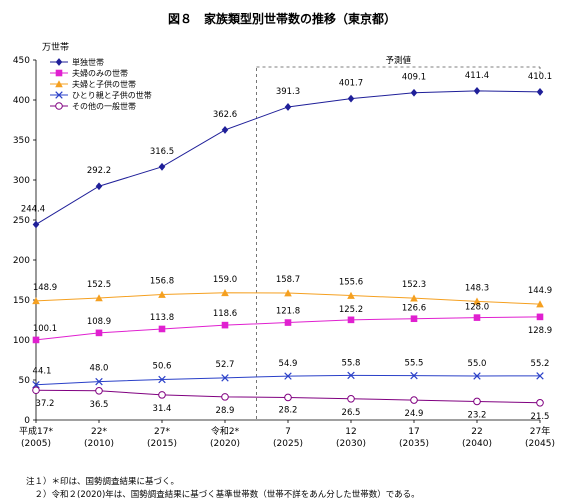  I want to click on legend-label: 夫婦のみの世帯, so click(100, 73).